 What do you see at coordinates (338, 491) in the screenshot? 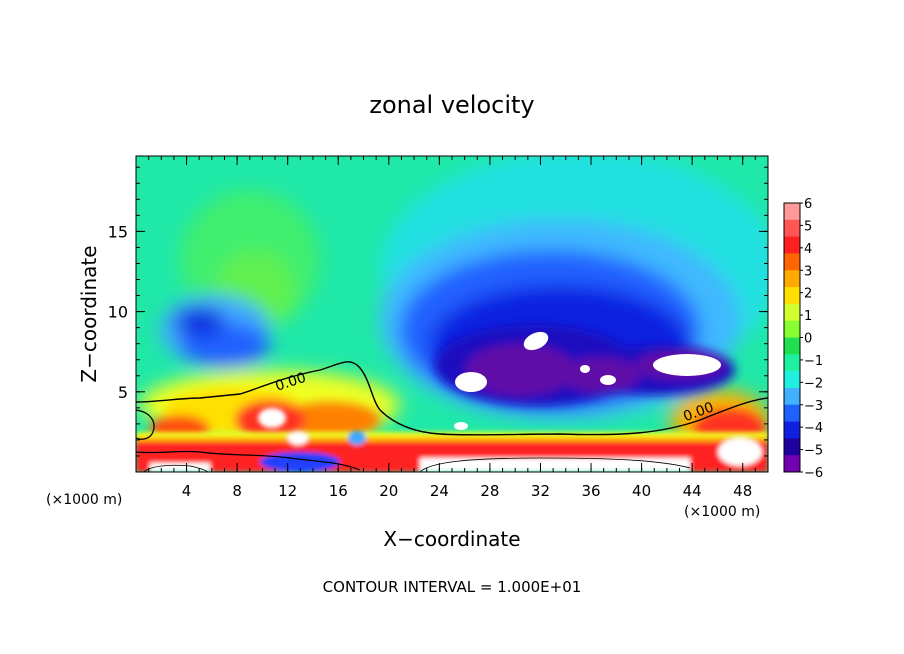
I see `x-tick-label: 16` at bounding box center [338, 491].